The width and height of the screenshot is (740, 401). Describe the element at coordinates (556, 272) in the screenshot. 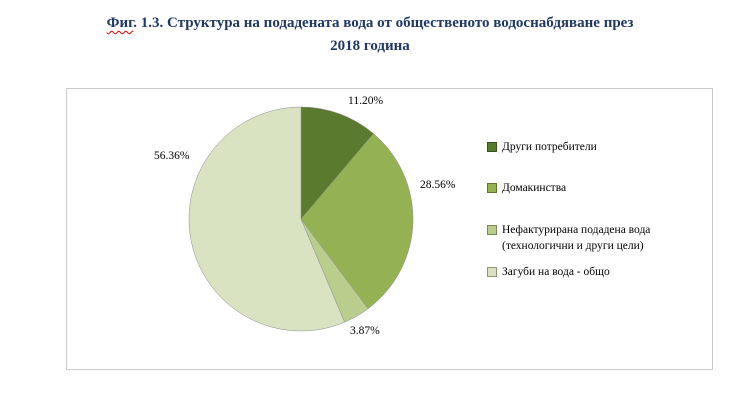

I see `legend-label-water-losses: Загуби на вода - общо` at that location.